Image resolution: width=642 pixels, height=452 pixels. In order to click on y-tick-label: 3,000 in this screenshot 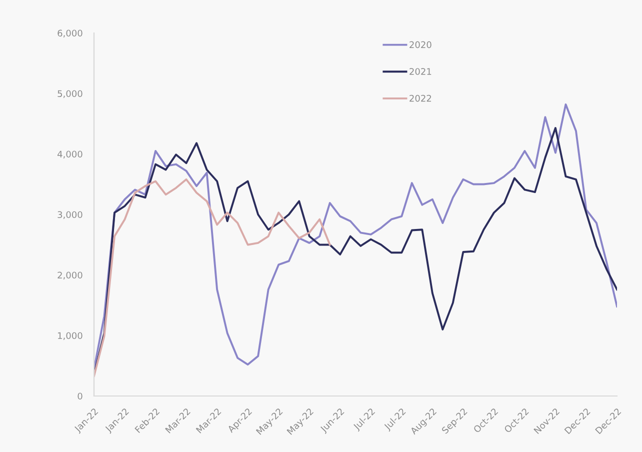, I will do `click(70, 215)`.